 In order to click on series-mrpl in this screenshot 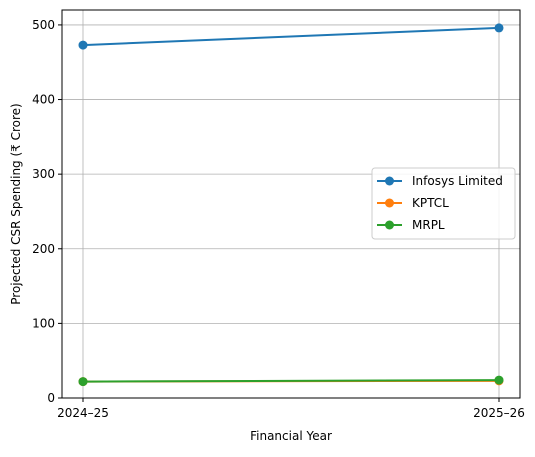, I will do `click(291, 381)`.